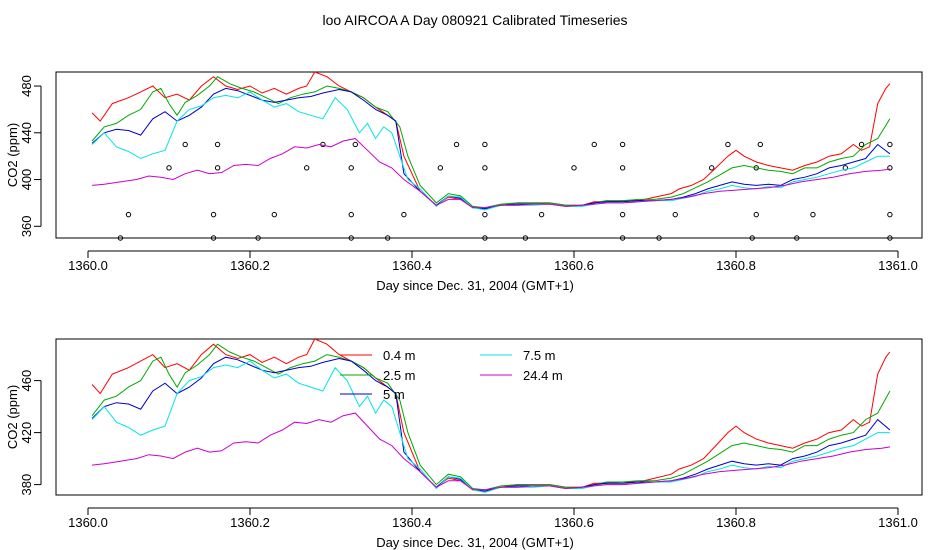 Image resolution: width=950 pixels, height=550 pixels. Describe the element at coordinates (26, 433) in the screenshot. I see `y-tick-label: 420` at that location.